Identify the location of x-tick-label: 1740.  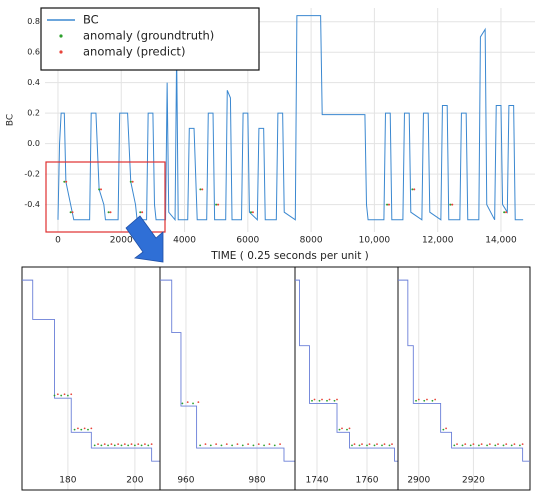
(317, 481).